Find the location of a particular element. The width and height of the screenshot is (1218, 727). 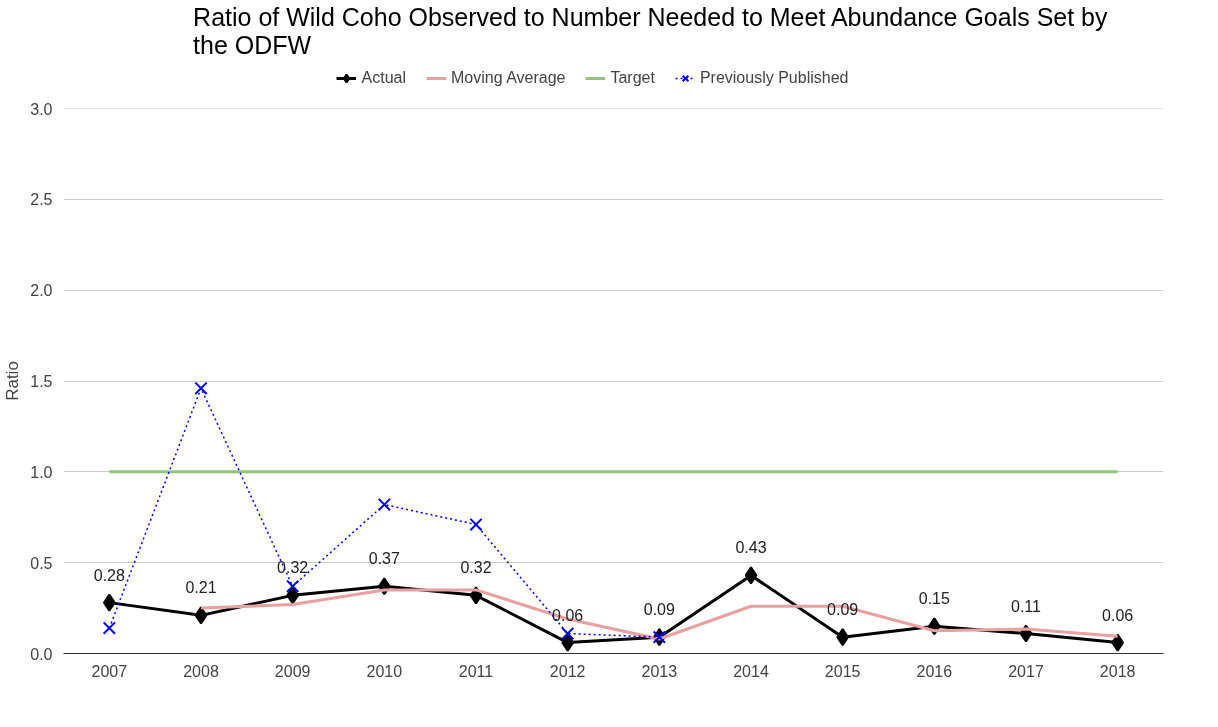

y-axis-title: Ratio is located at coordinates (13, 381).